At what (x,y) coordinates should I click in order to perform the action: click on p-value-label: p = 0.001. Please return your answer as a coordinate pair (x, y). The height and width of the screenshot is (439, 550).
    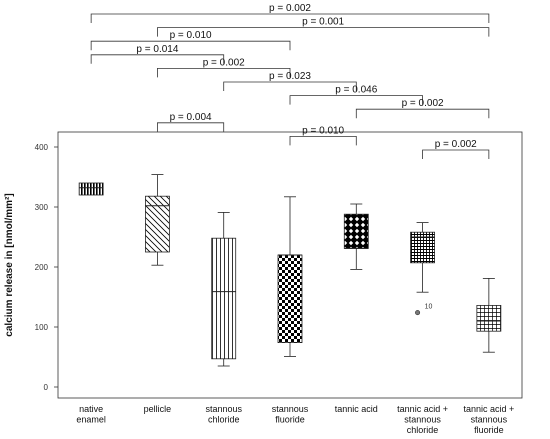
    Looking at the image, I should click on (323, 22).